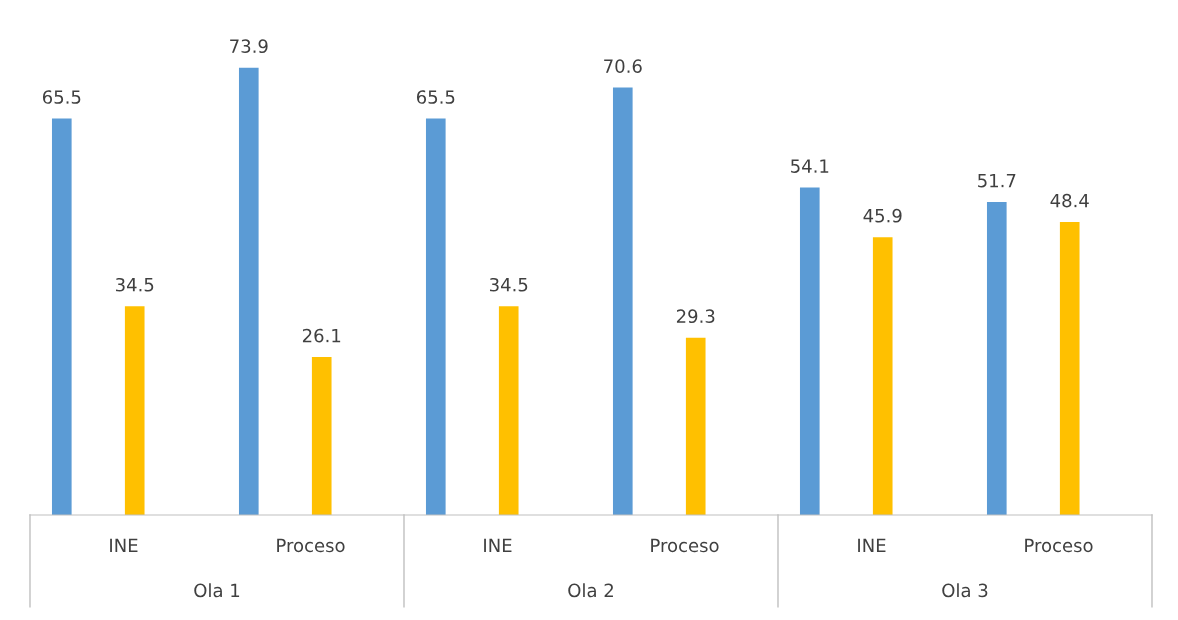 The width and height of the screenshot is (1178, 620). What do you see at coordinates (965, 590) in the screenshot?
I see `text: Ola 3` at bounding box center [965, 590].